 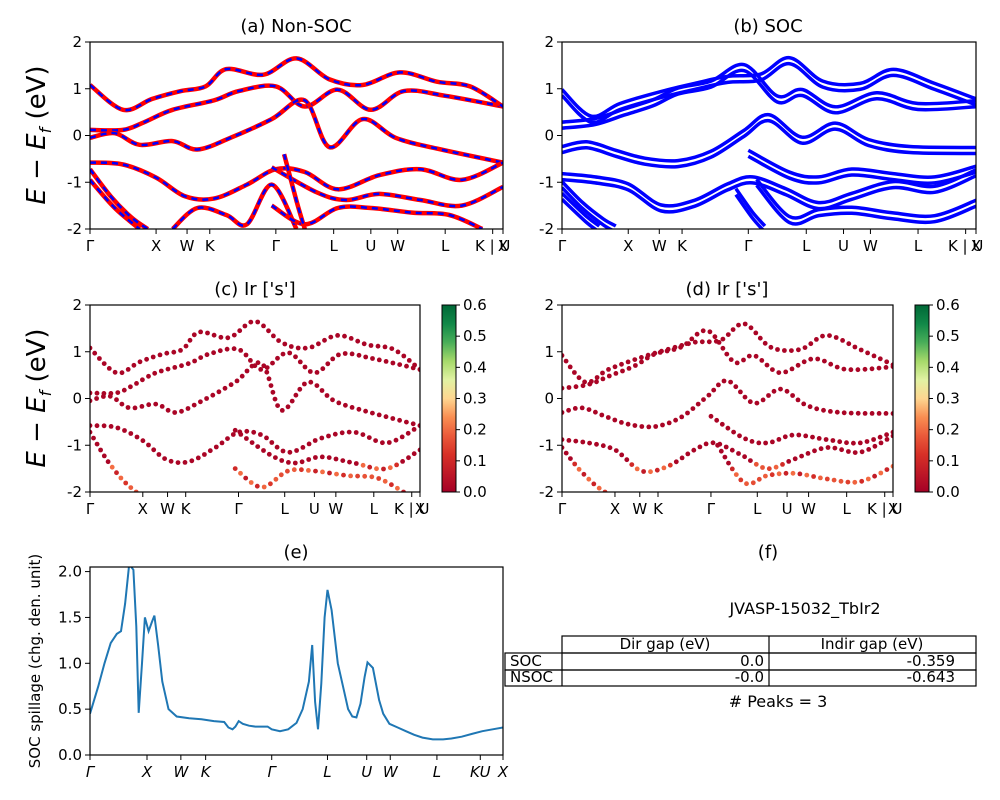 What do you see at coordinates (475, 305) in the screenshot?
I see `colorbar-tick-label-6: 0.6` at bounding box center [475, 305].